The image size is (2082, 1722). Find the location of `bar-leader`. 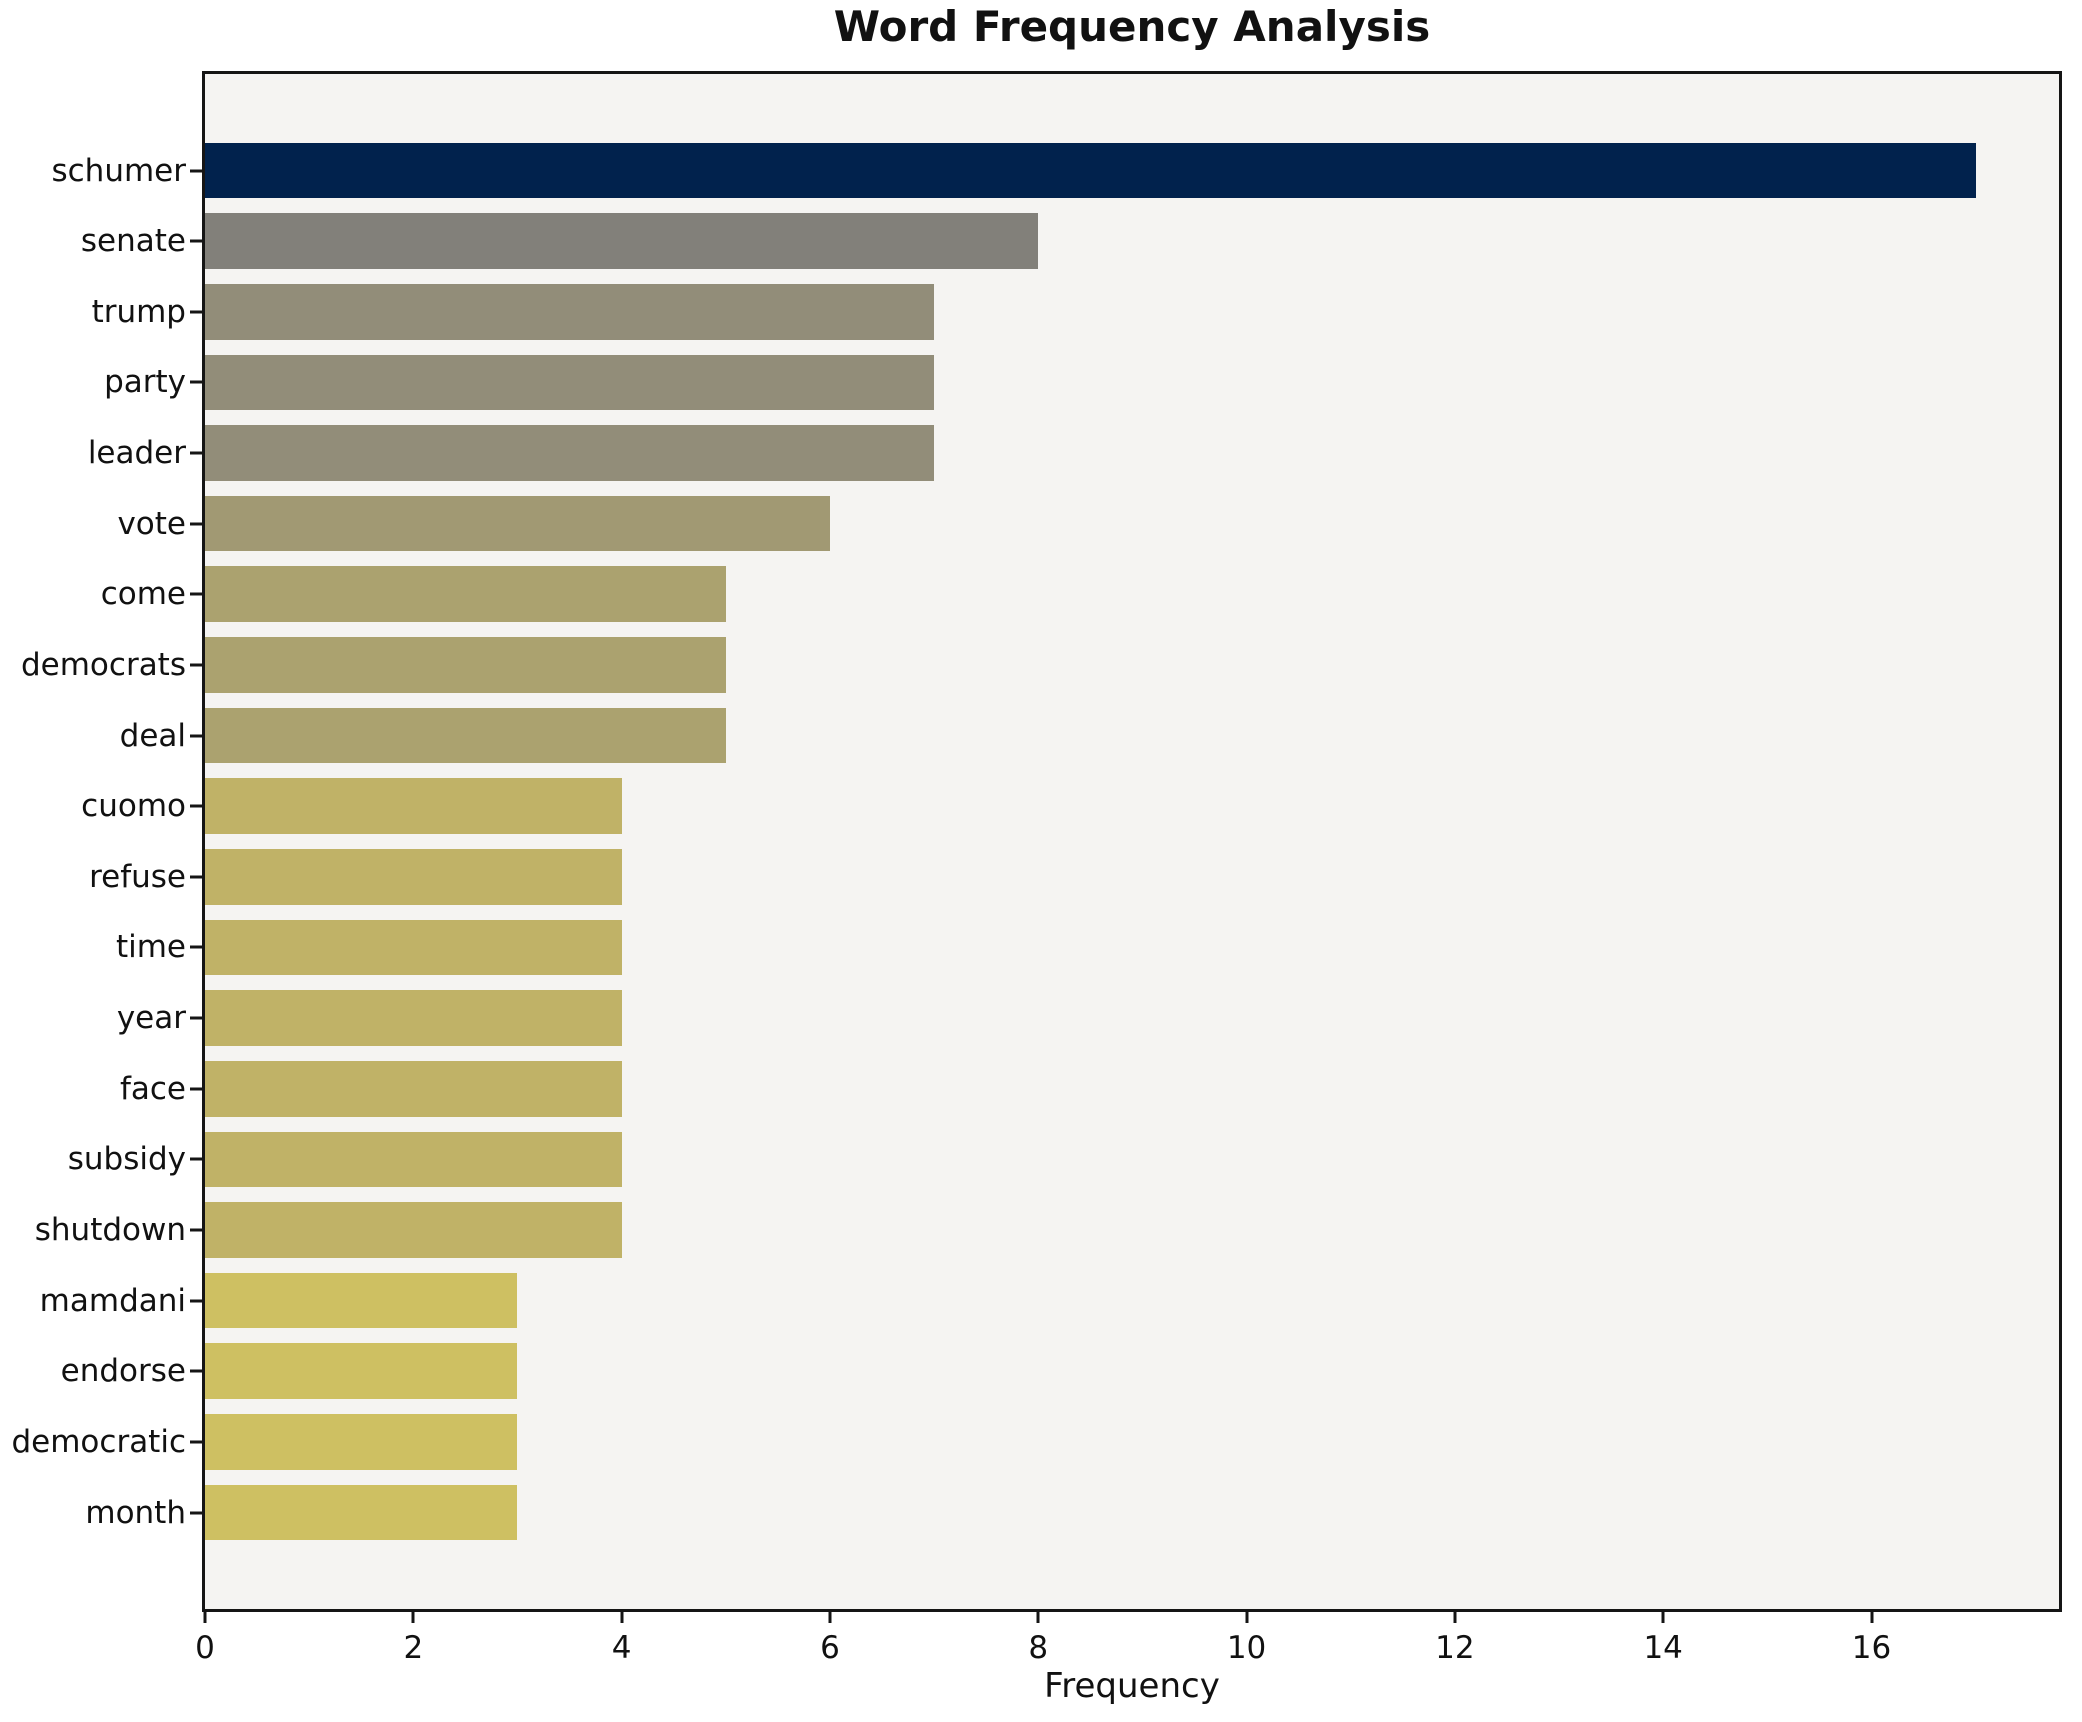

bar-leader is located at coordinates (570, 453).